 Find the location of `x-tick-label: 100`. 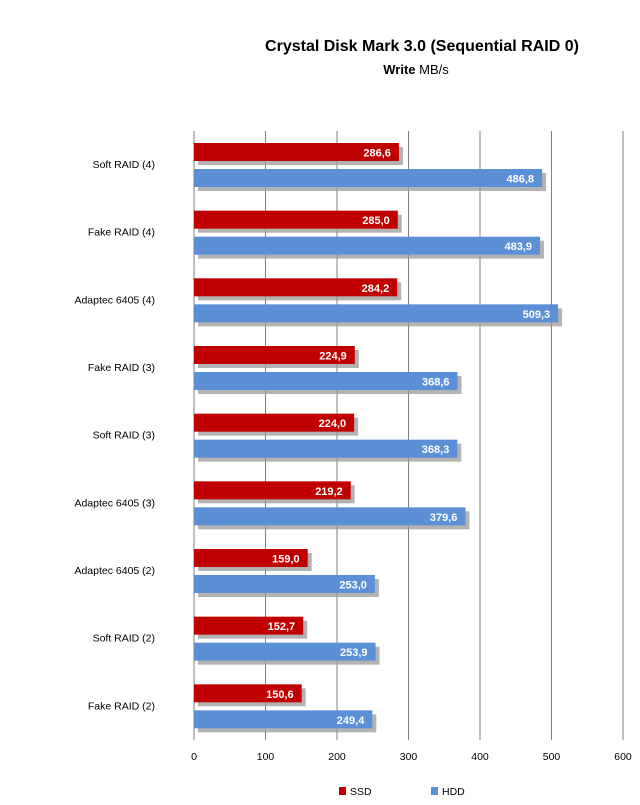

x-tick-label: 100 is located at coordinates (266, 757).